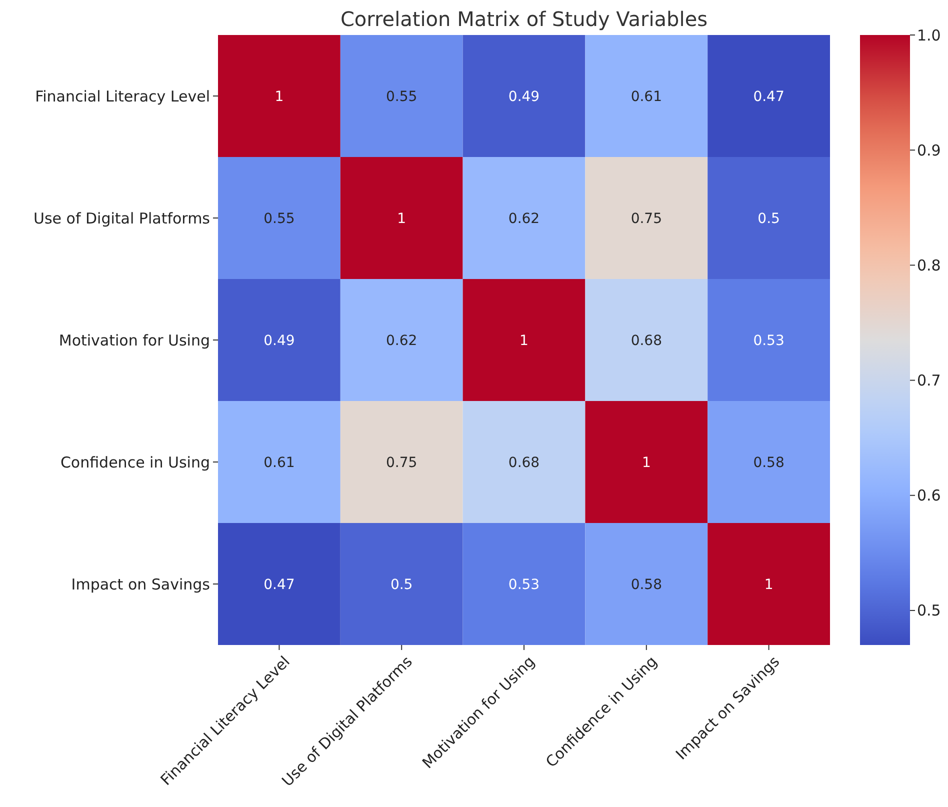 The height and width of the screenshot is (807, 948). Describe the element at coordinates (524, 19) in the screenshot. I see `chart-title: Correlation Matrix of Study Variables` at that location.